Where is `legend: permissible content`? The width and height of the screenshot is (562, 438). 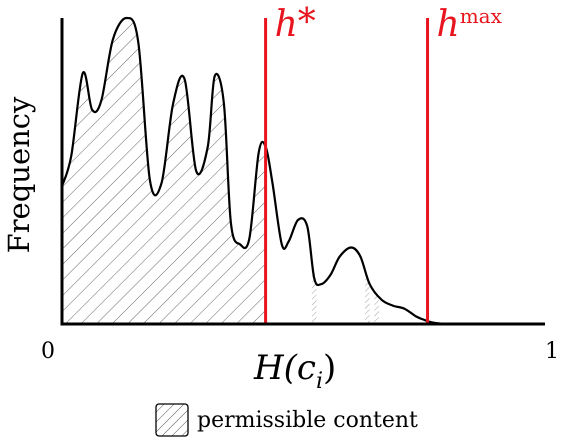
legend: permissible content is located at coordinates (286, 420).